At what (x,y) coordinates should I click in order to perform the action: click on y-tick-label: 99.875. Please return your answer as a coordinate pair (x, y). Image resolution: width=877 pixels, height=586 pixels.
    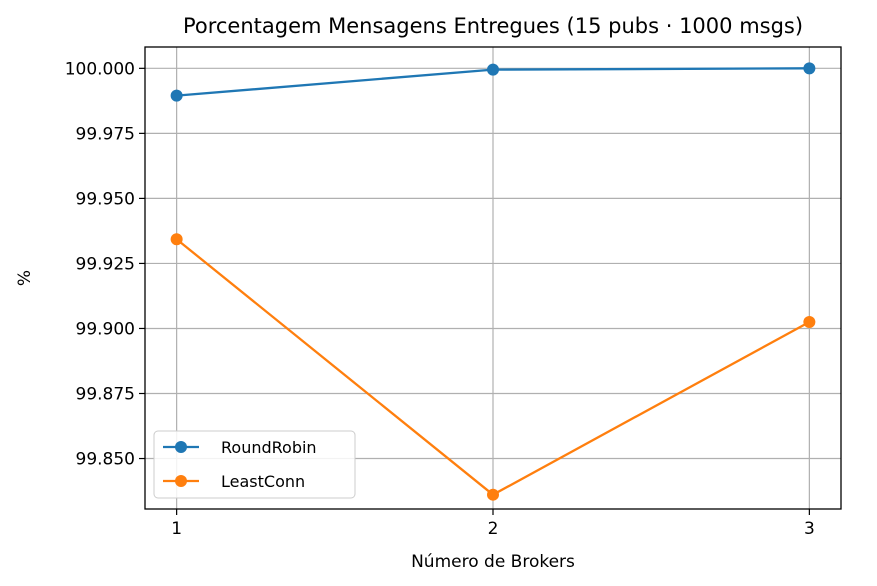
    Looking at the image, I should click on (105, 395).